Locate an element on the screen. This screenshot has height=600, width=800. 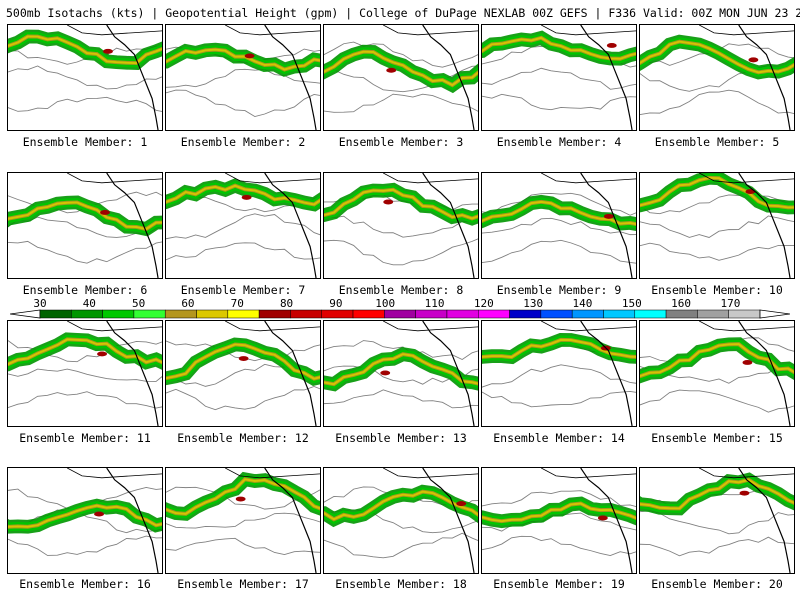
colorbar-tick-label: 30 is located at coordinates (39, 304).